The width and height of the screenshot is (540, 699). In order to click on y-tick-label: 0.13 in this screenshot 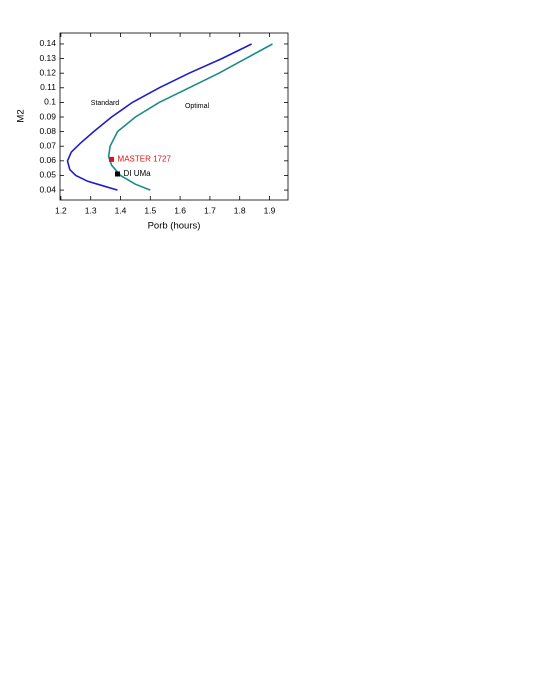, I will do `click(47, 58)`.